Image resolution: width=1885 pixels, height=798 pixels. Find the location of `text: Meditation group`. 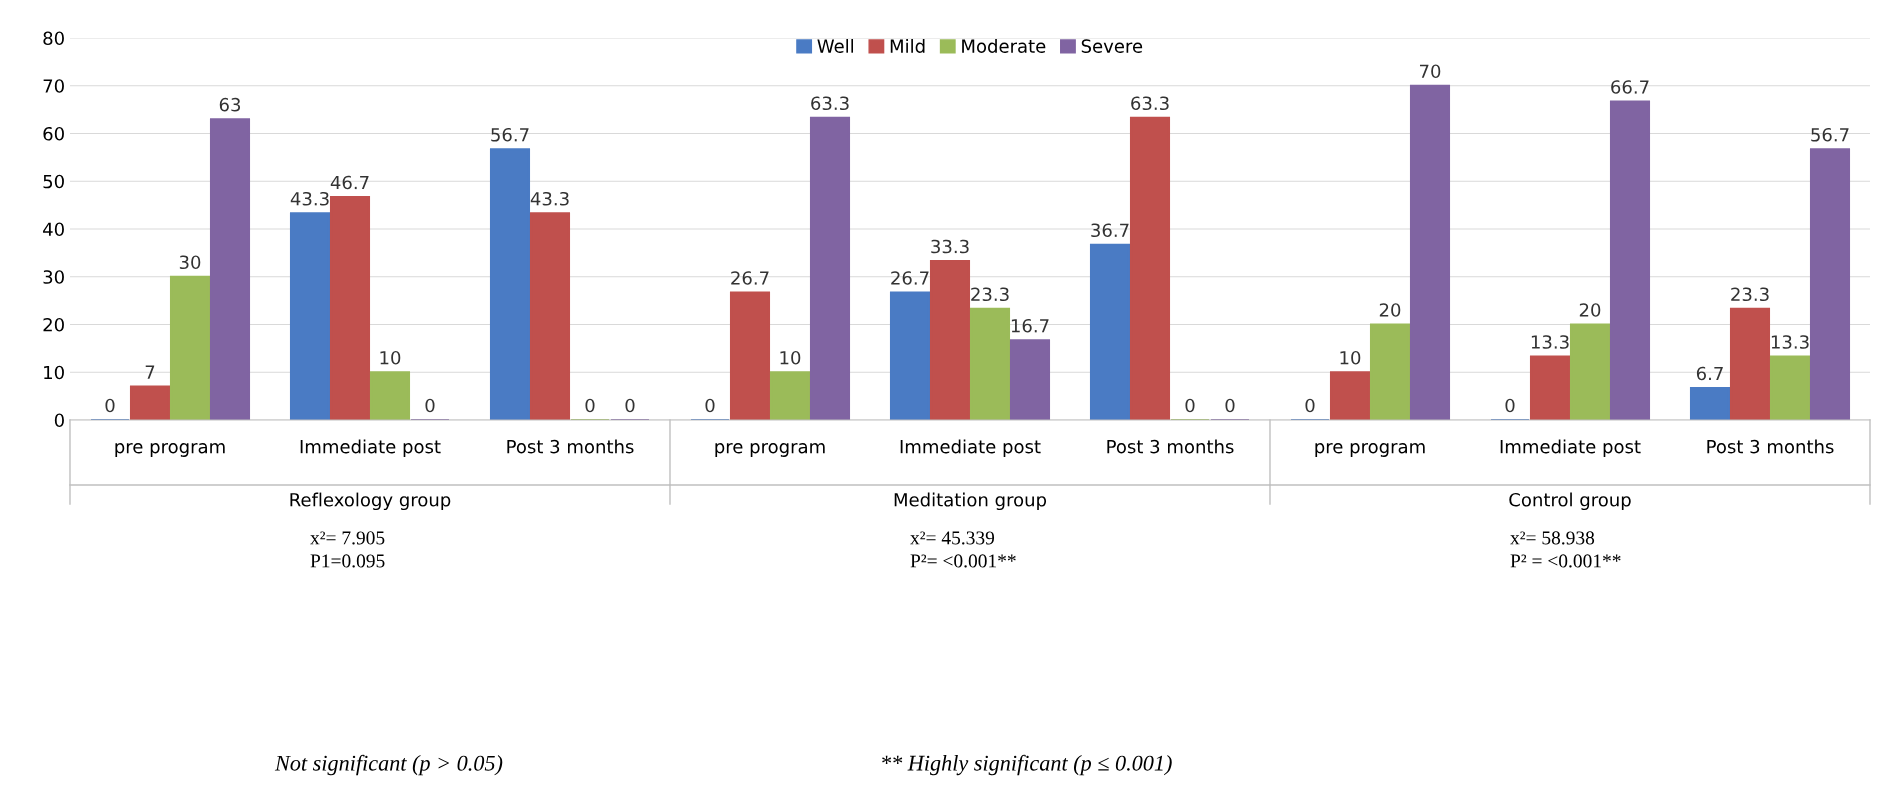

text: Meditation group is located at coordinates (970, 501).